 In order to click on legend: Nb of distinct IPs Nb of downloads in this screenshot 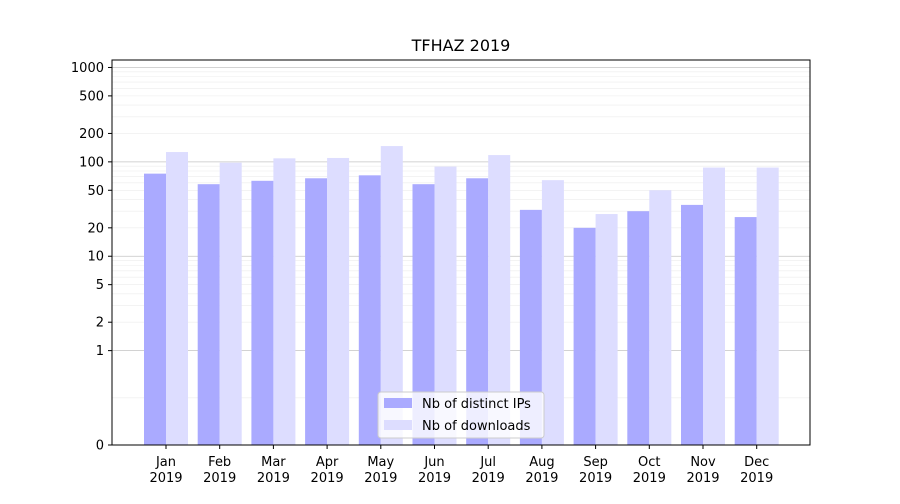, I will do `click(461, 415)`.